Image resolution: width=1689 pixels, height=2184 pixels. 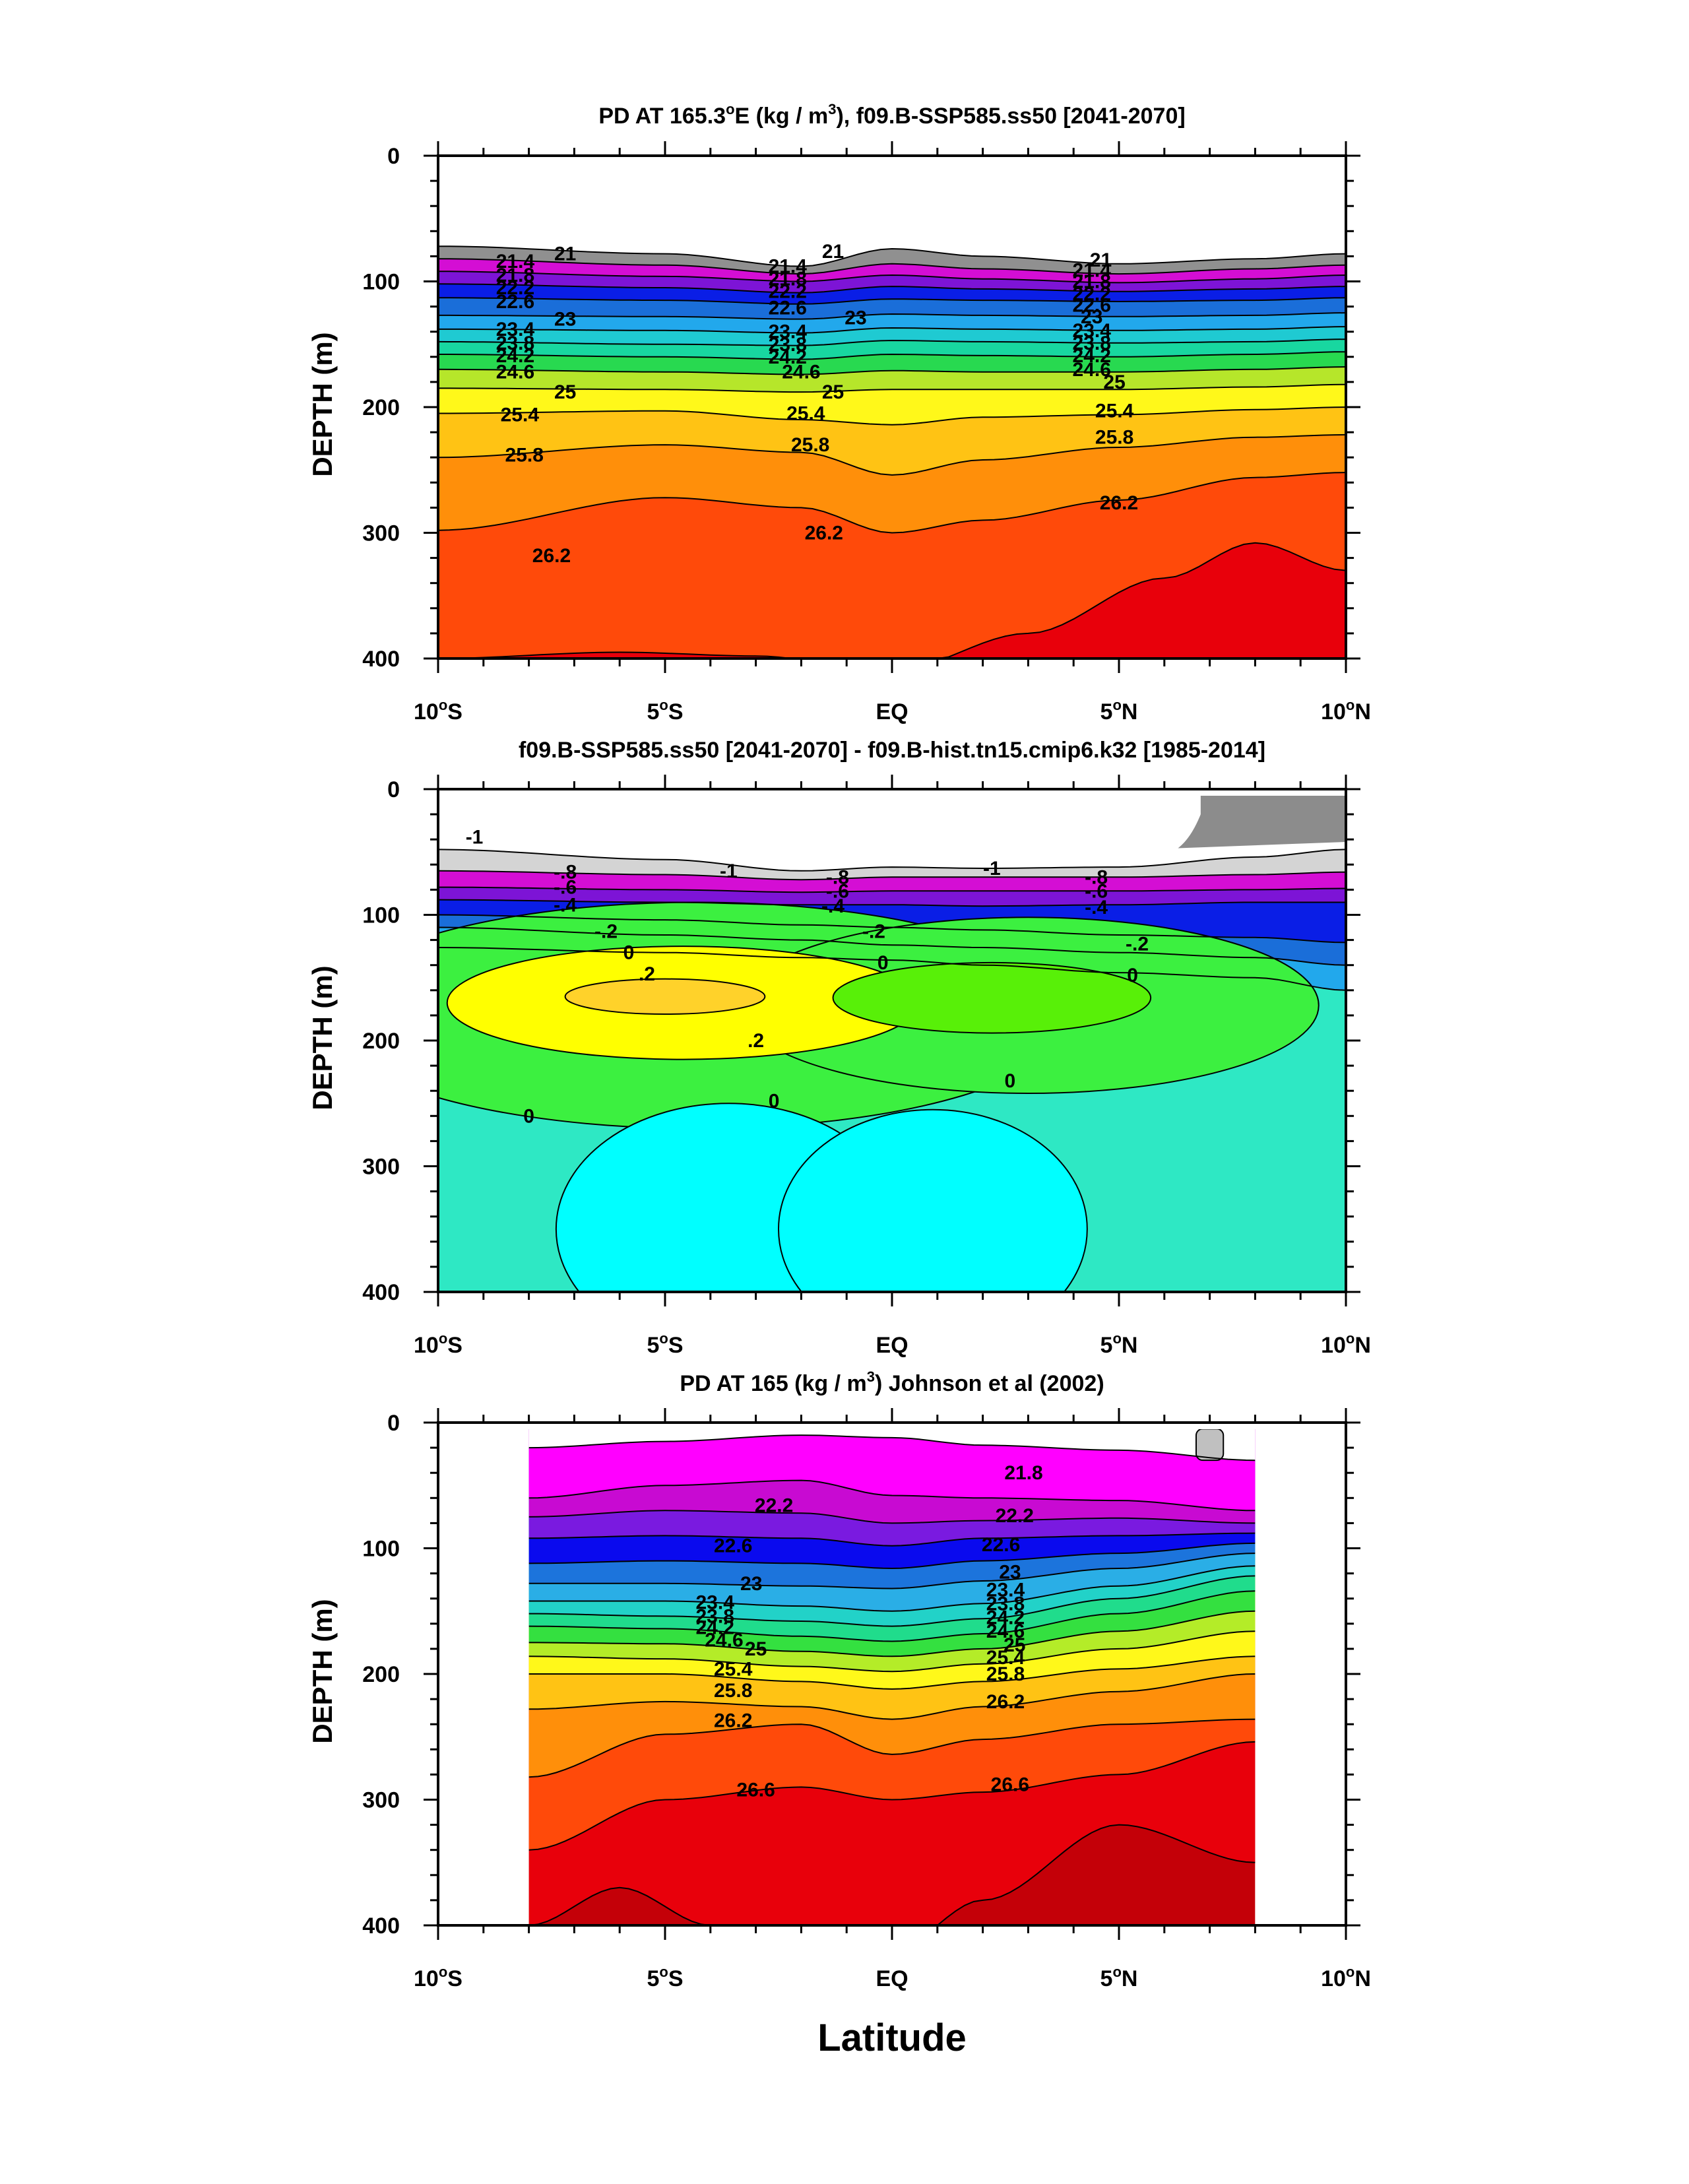 What do you see at coordinates (1023, 1473) in the screenshot?
I see `contour-label: 21.8` at bounding box center [1023, 1473].